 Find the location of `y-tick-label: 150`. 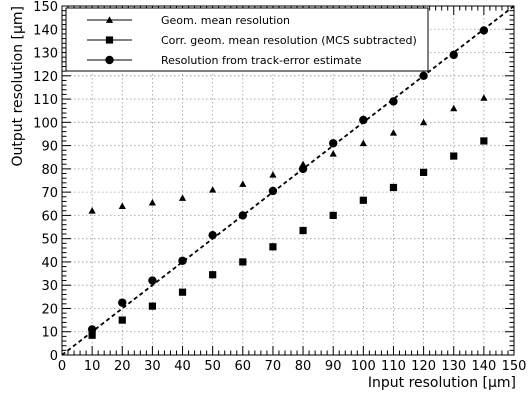

y-tick-label: 150 is located at coordinates (45, 7).